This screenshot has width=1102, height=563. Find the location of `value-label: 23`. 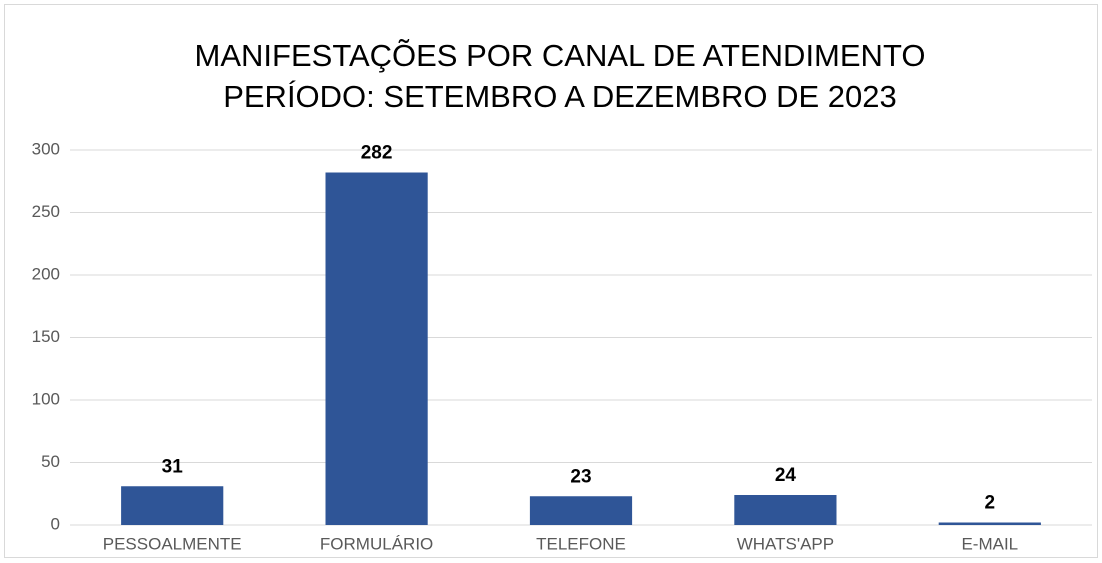

value-label: 23 is located at coordinates (580, 476).